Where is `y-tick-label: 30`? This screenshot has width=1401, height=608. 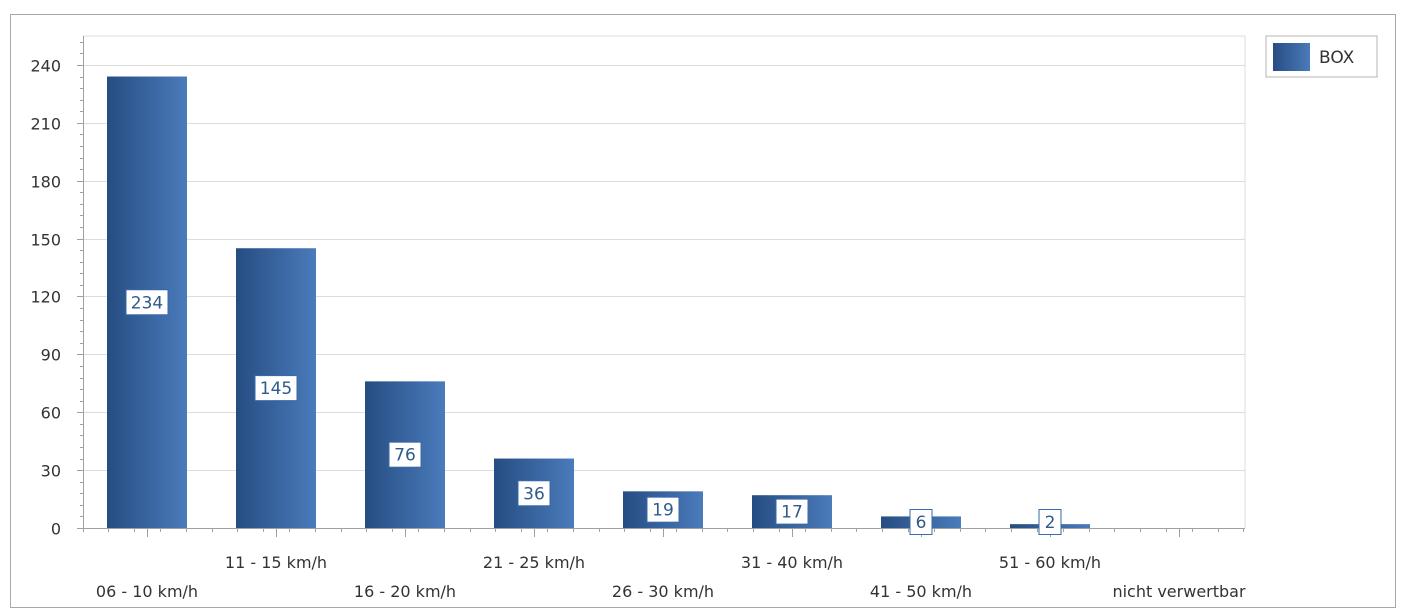 y-tick-label: 30 is located at coordinates (51, 471).